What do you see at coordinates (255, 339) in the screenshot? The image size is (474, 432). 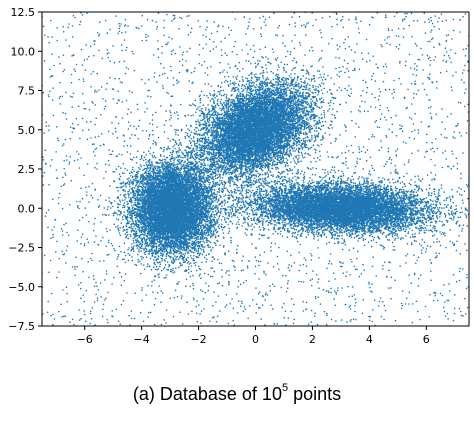 I see `x-tick-label: 0` at bounding box center [255, 339].